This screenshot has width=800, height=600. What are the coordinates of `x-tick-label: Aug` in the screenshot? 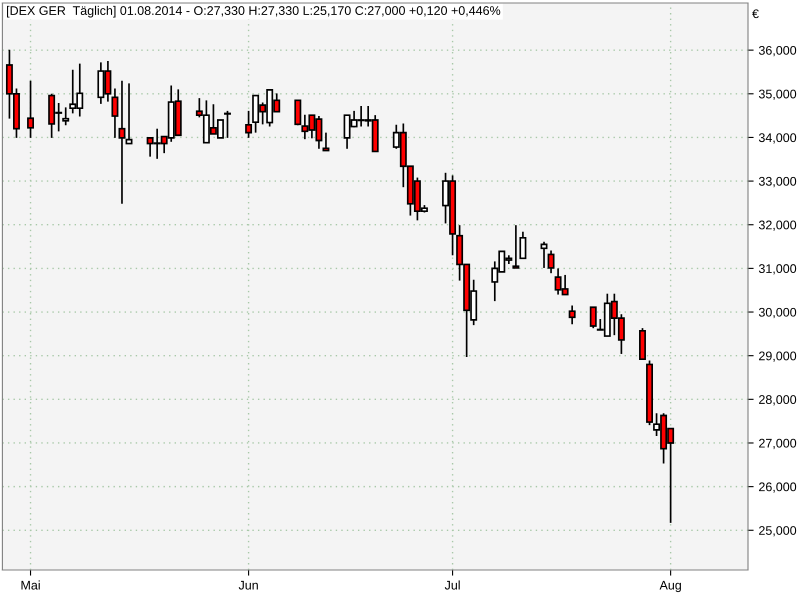 It's located at (670, 586).